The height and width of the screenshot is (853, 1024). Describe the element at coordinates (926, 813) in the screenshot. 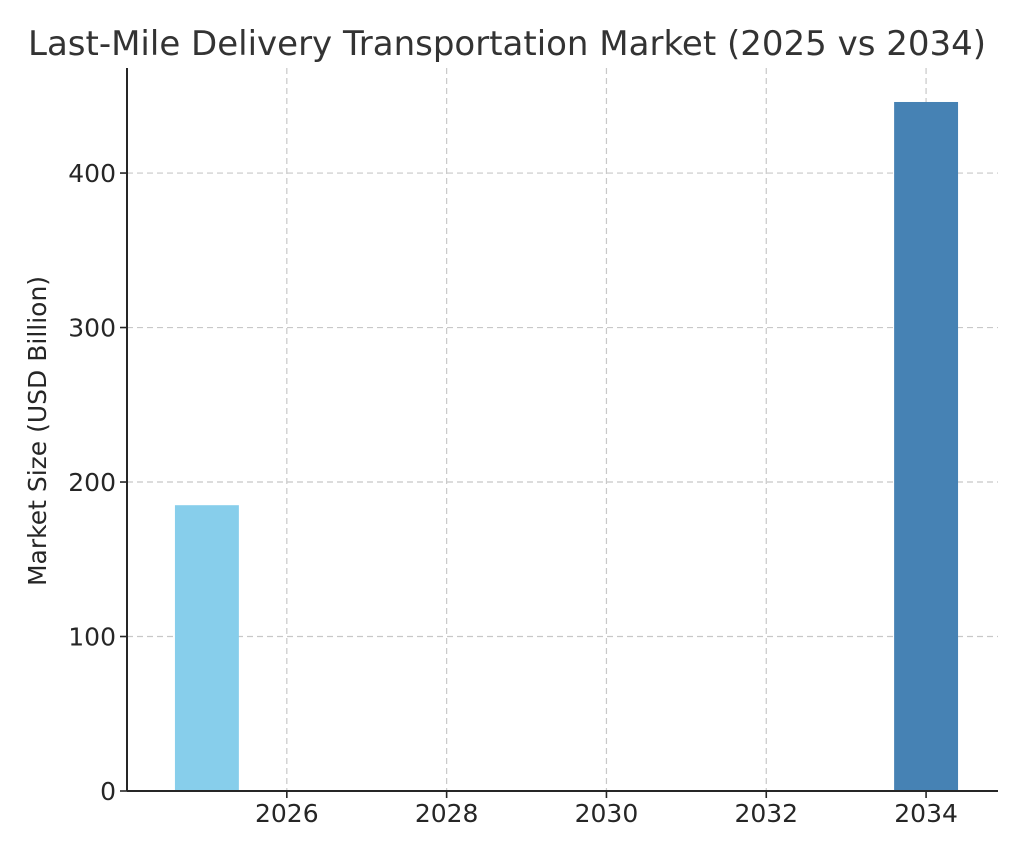

I see `x-tick-label: 2034` at that location.